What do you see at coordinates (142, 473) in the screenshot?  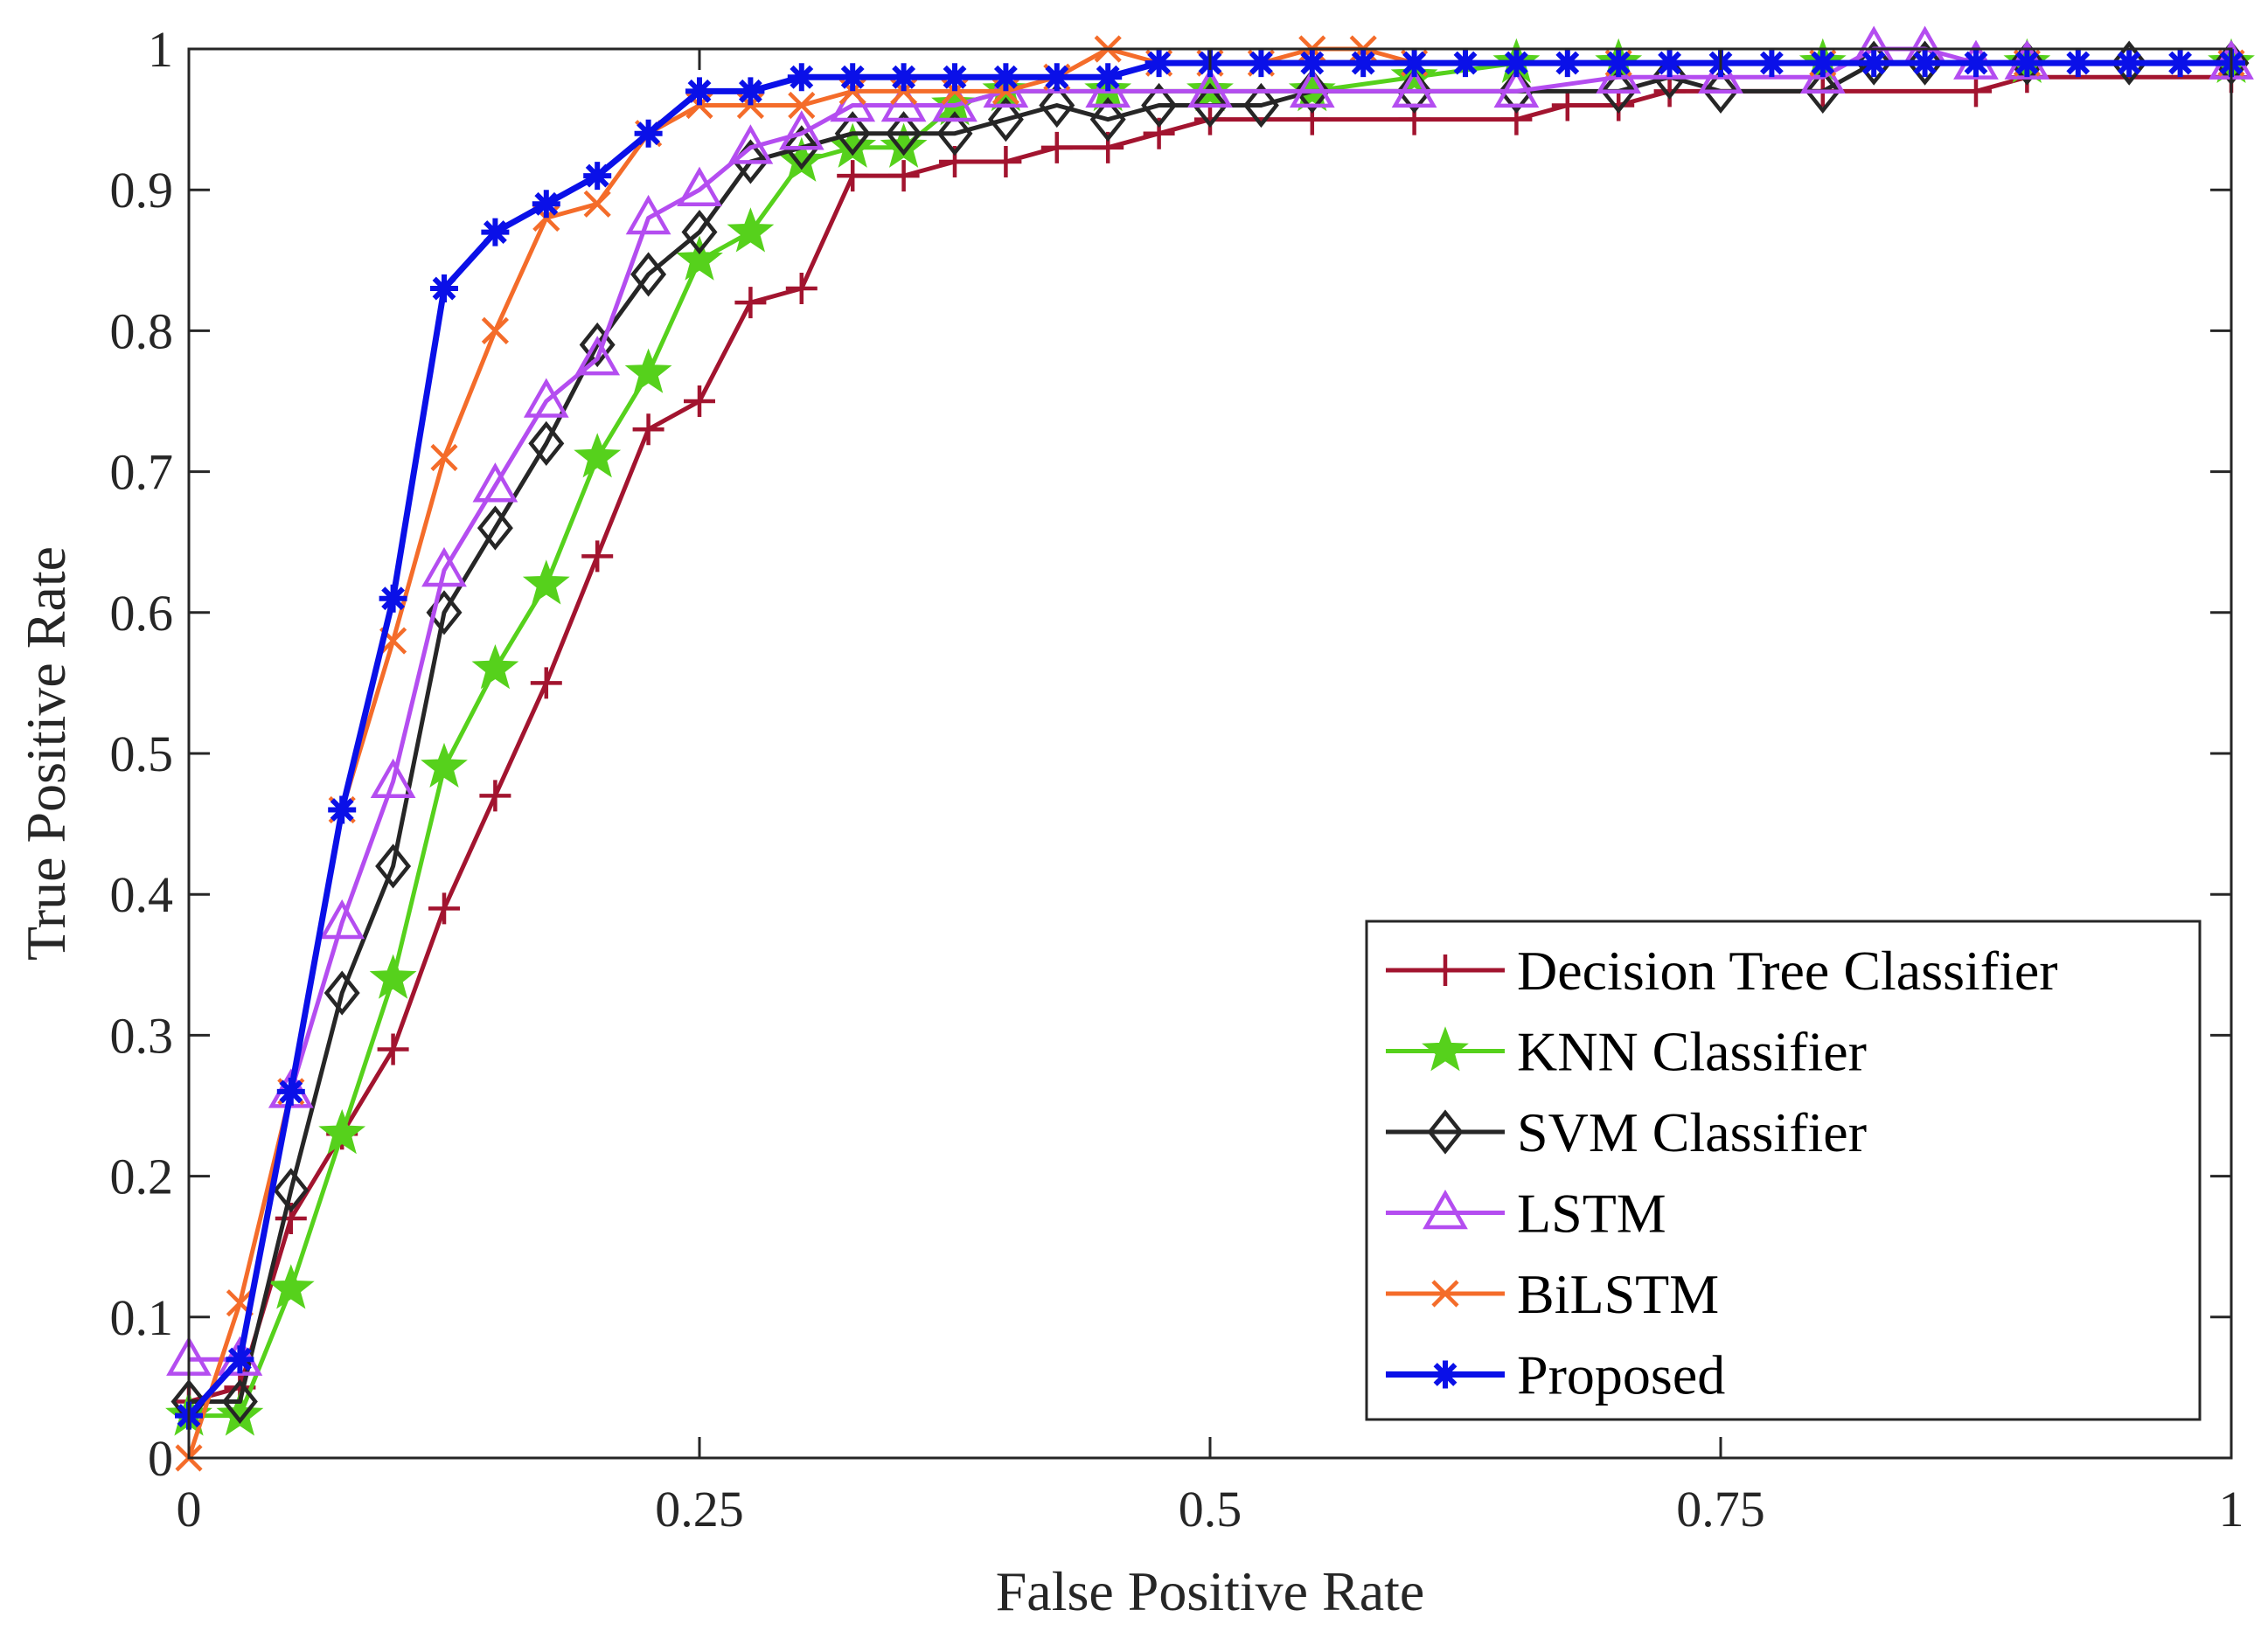 I see `y-tick-label: 0.7` at bounding box center [142, 473].